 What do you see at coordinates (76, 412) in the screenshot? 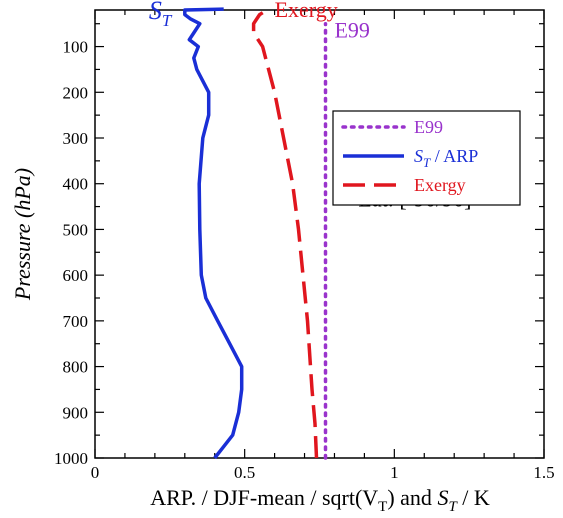
I see `y-tick-label: 900` at bounding box center [76, 412].